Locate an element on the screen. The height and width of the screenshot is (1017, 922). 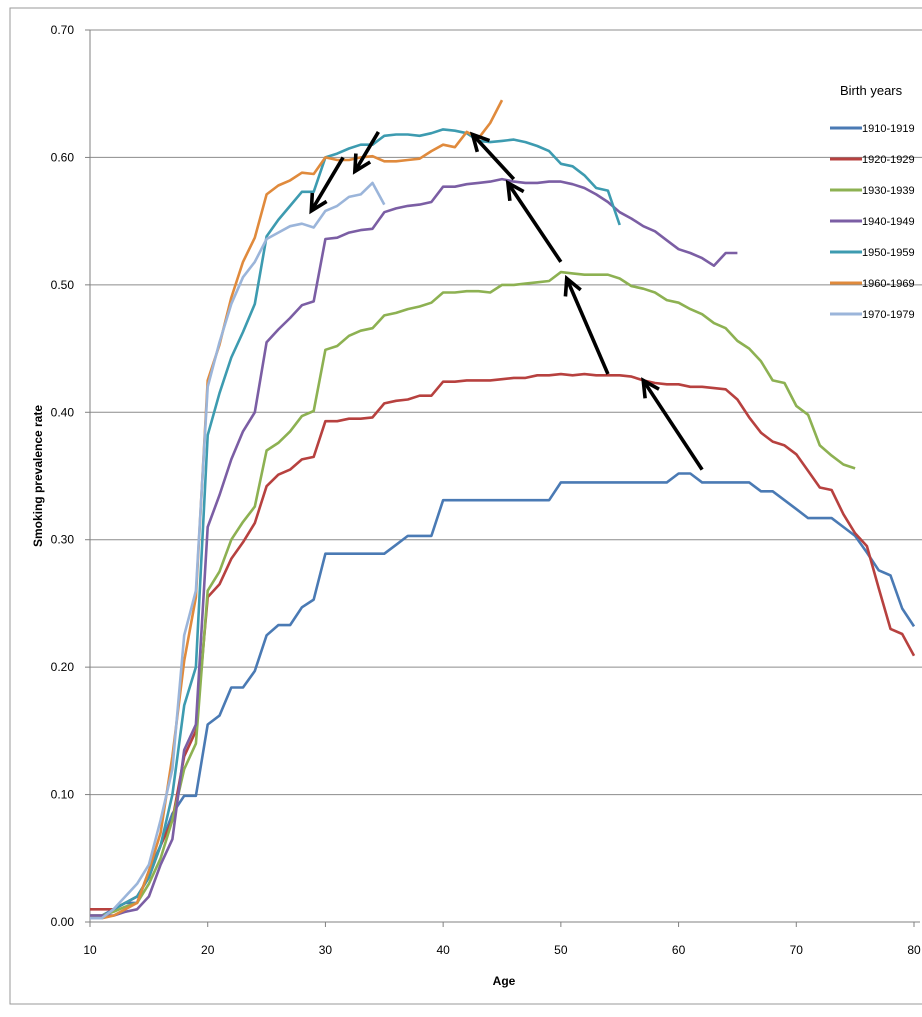
y-tick-label: 0.40 is located at coordinates (63, 412).